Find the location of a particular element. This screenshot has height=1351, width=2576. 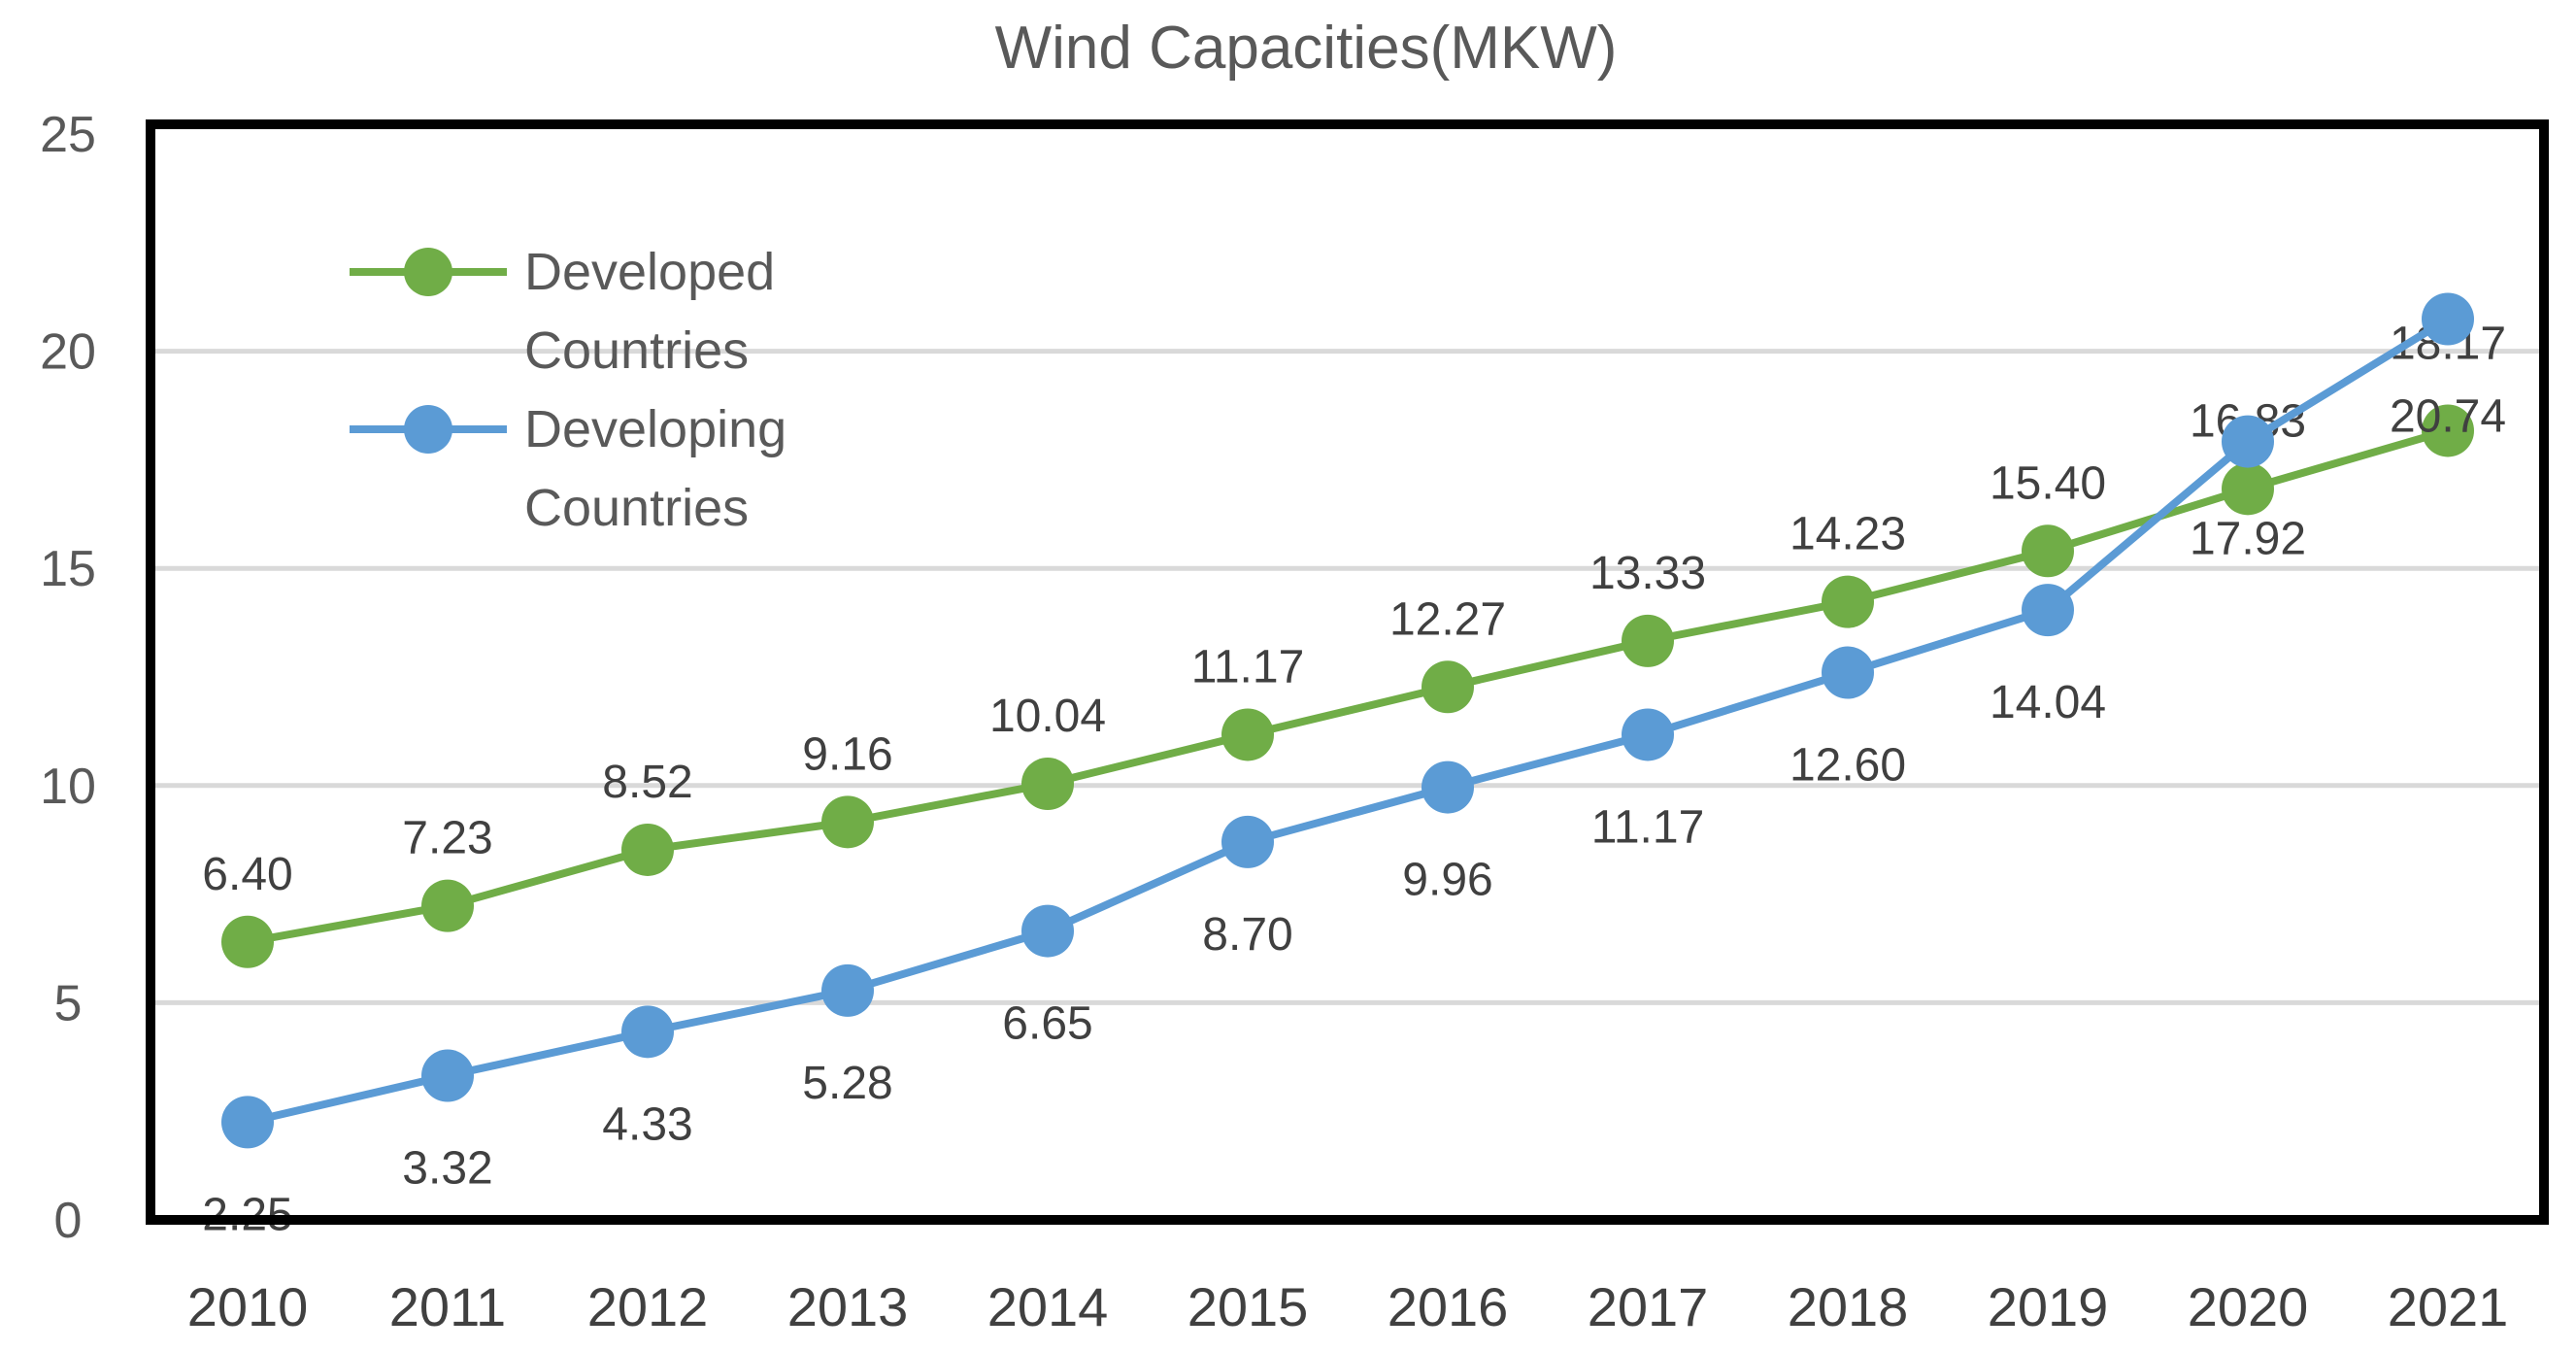

data-label: 15.40 is located at coordinates (2048, 483).